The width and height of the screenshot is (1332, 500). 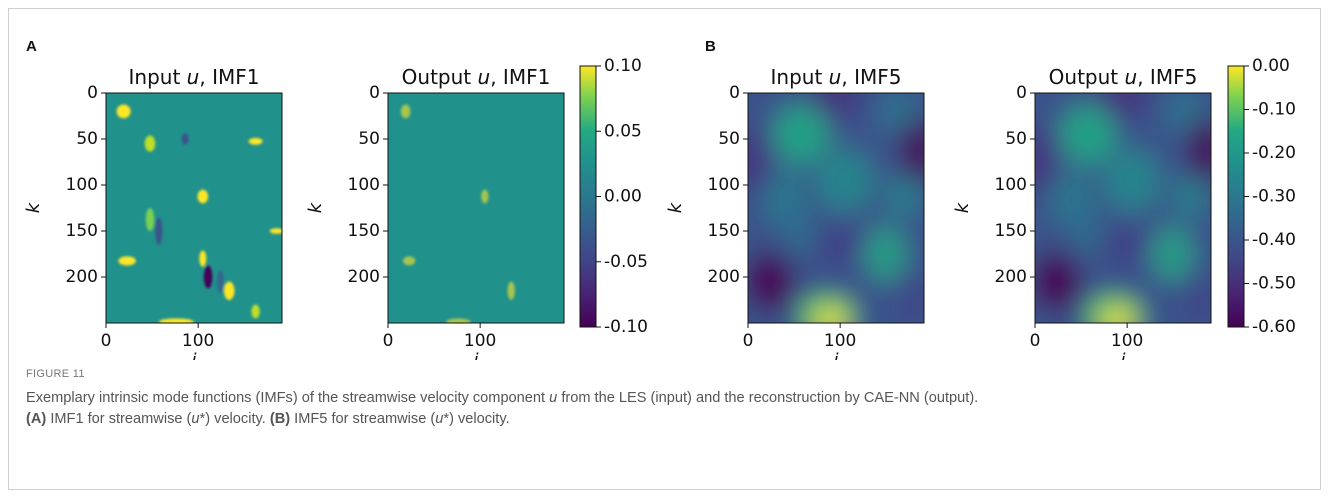 I want to click on streaks, so click(x=199, y=213).